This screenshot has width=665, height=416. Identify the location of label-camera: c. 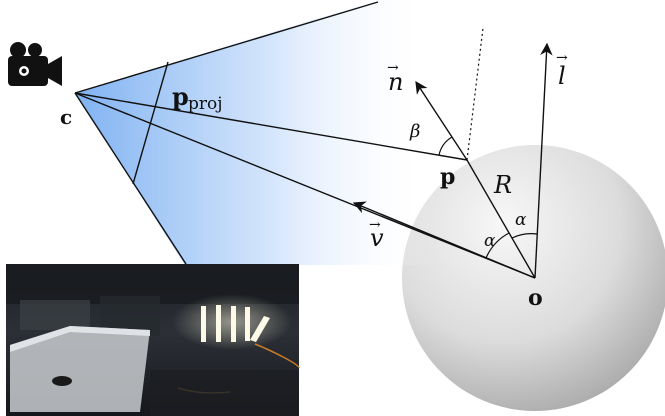
(66, 117).